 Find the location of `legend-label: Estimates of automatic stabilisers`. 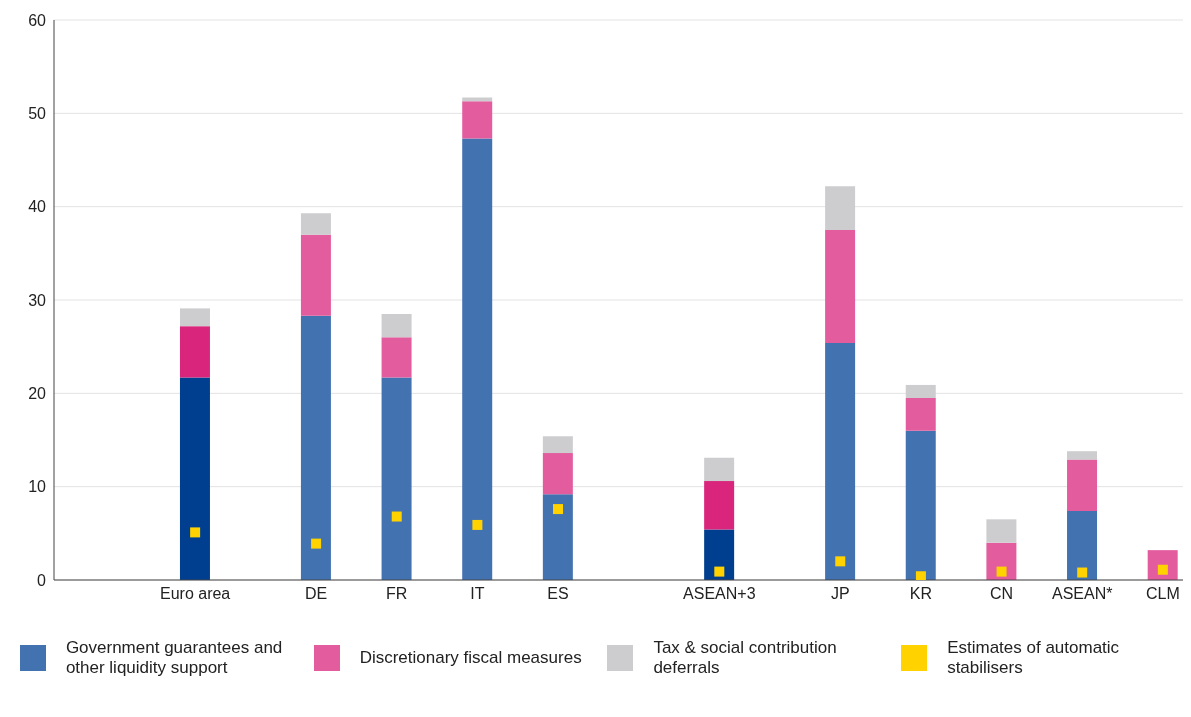

legend-label: Estimates of automatic stabilisers is located at coordinates (1034, 658).